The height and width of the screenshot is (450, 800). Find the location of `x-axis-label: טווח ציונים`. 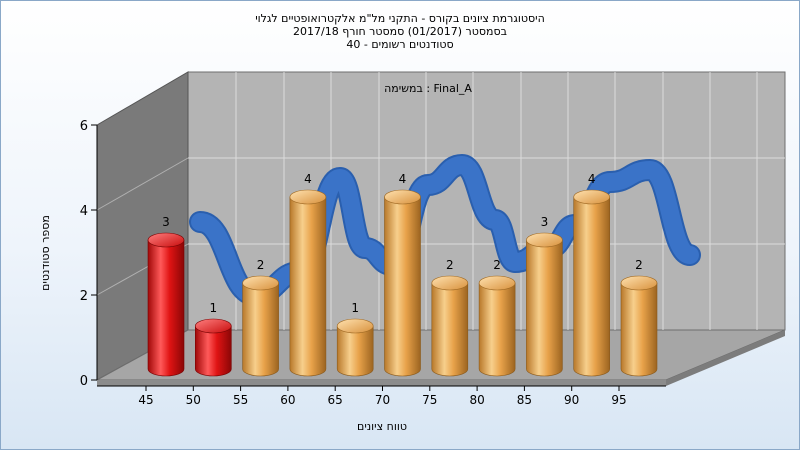

x-axis-label: טווח ציונים is located at coordinates (382, 426).